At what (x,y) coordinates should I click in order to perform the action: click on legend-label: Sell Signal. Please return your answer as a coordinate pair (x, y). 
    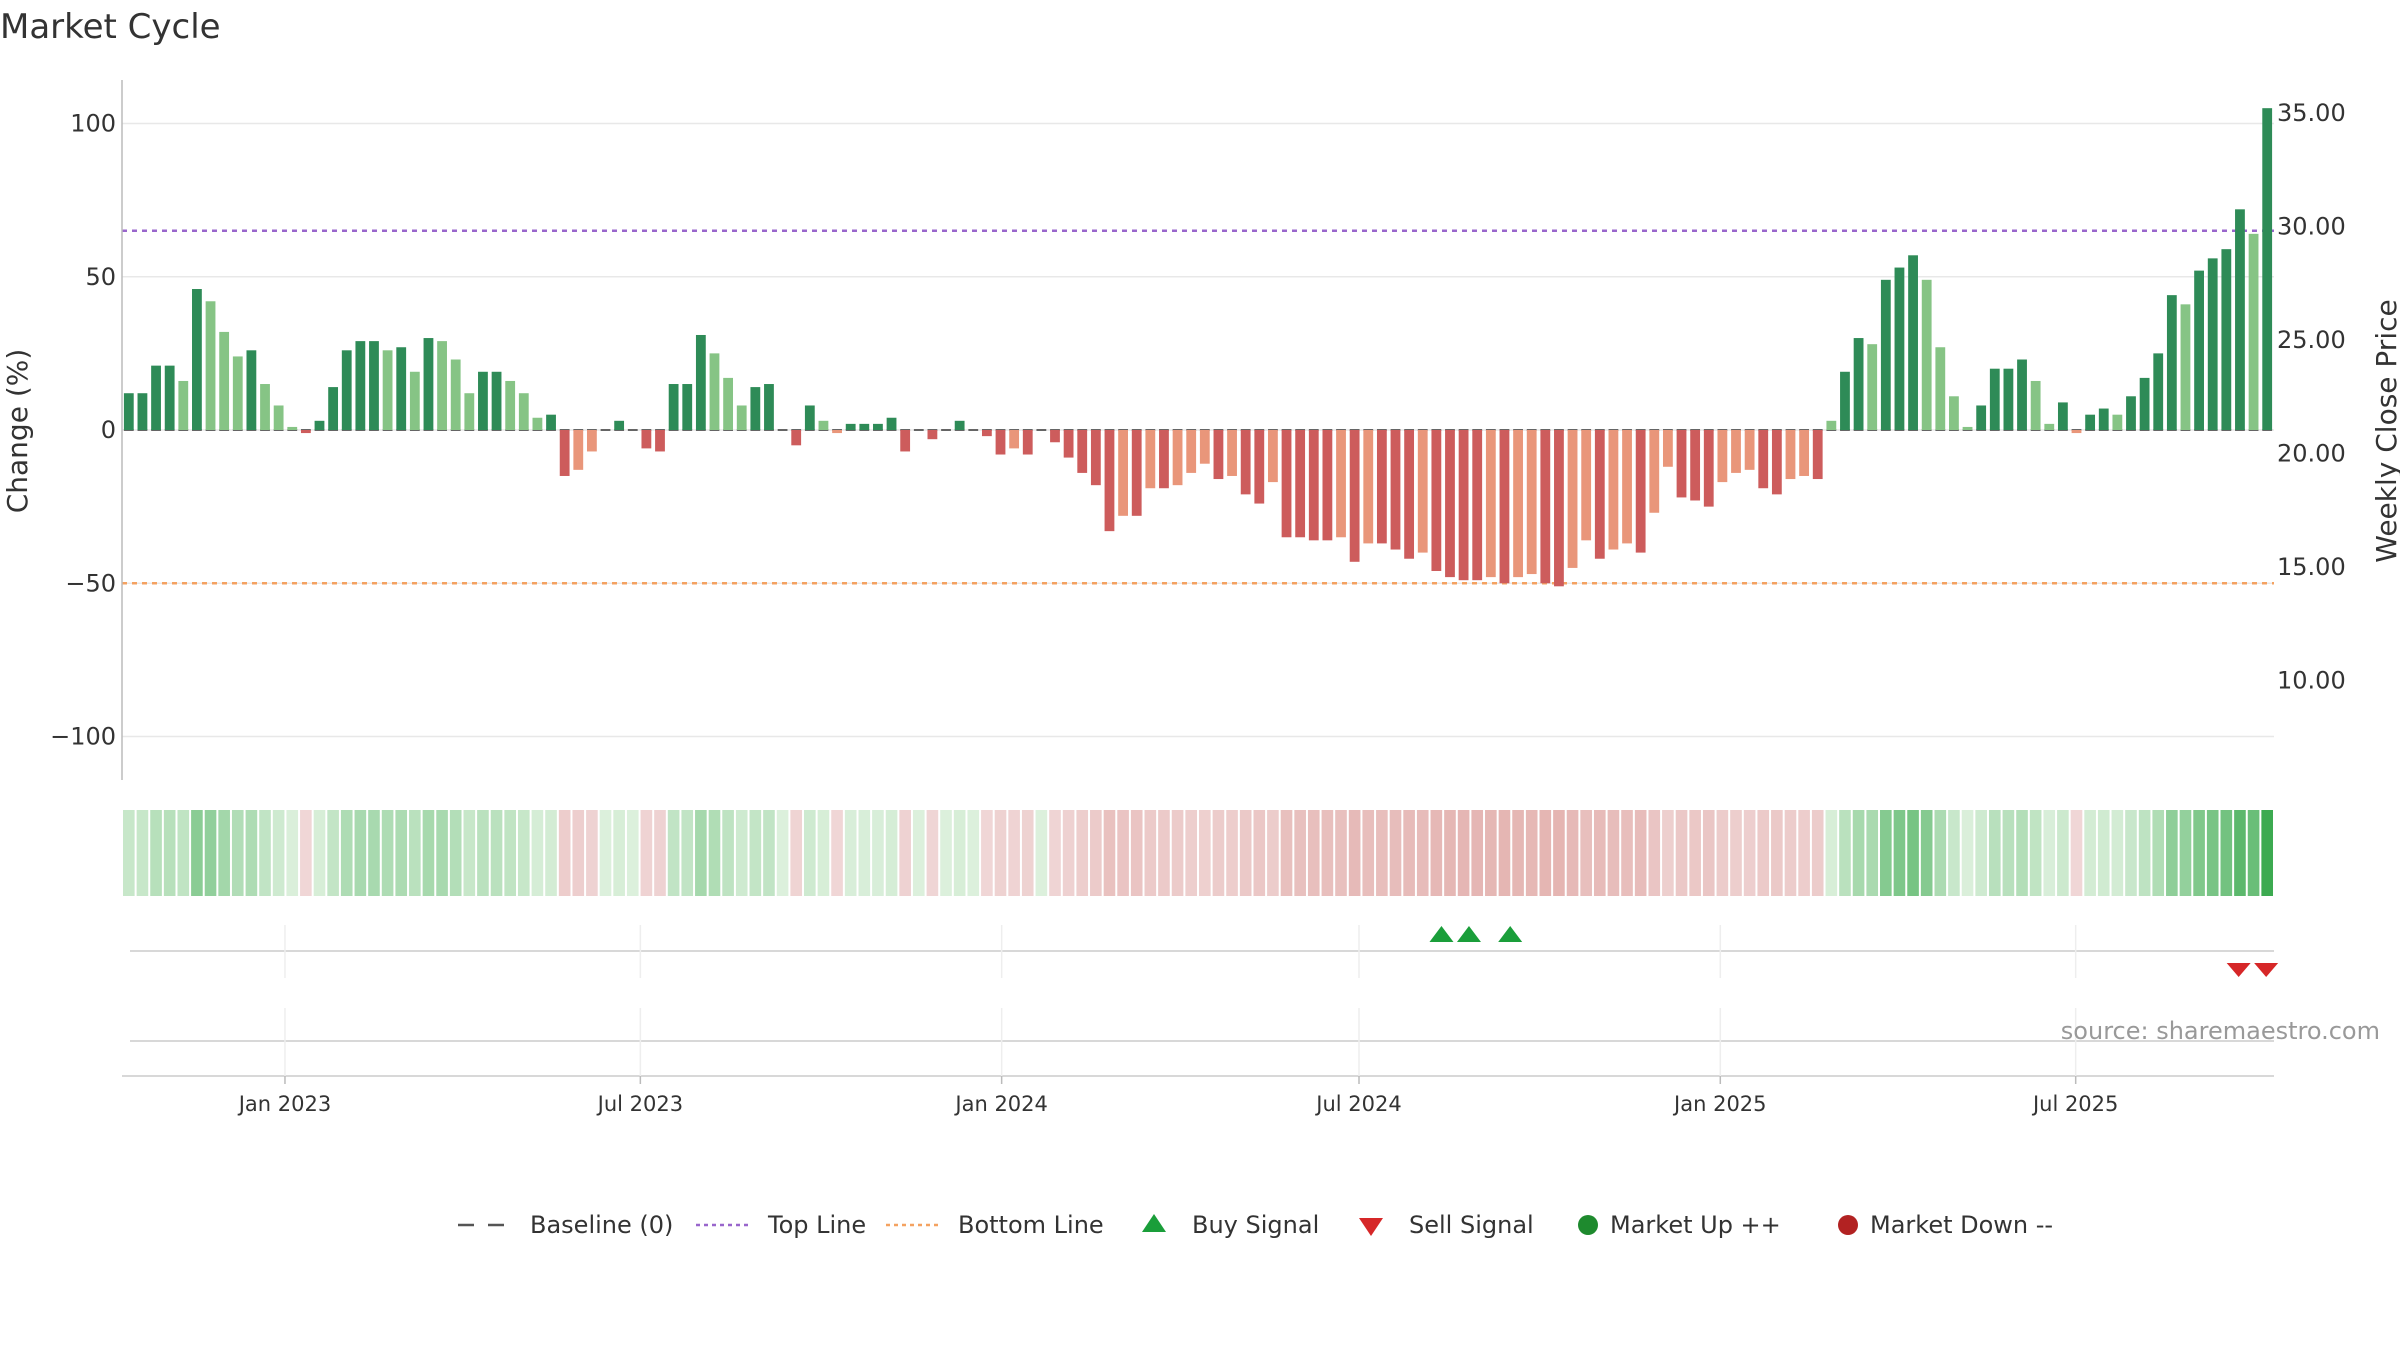
    Looking at the image, I should click on (1471, 1225).